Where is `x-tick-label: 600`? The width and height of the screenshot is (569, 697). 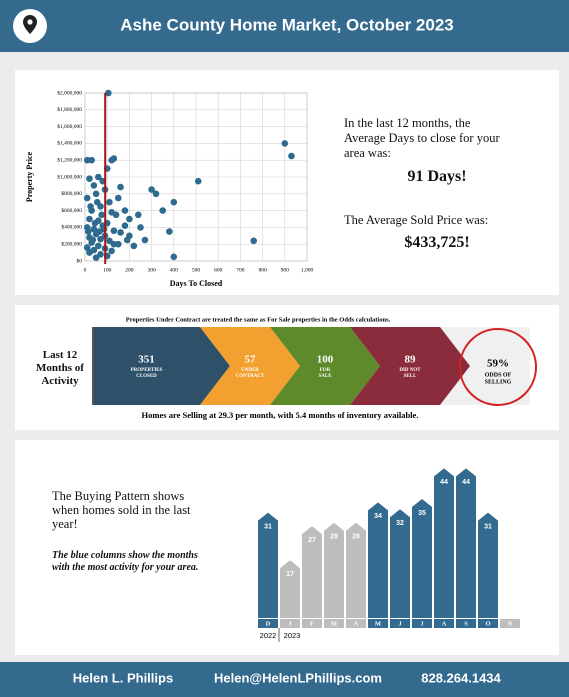
x-tick-label: 600 is located at coordinates (218, 270).